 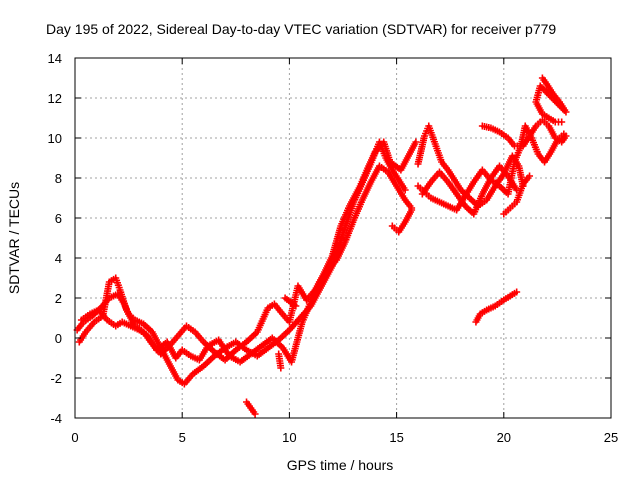 What do you see at coordinates (396, 437) in the screenshot?
I see `x-tick-label: 15` at bounding box center [396, 437].